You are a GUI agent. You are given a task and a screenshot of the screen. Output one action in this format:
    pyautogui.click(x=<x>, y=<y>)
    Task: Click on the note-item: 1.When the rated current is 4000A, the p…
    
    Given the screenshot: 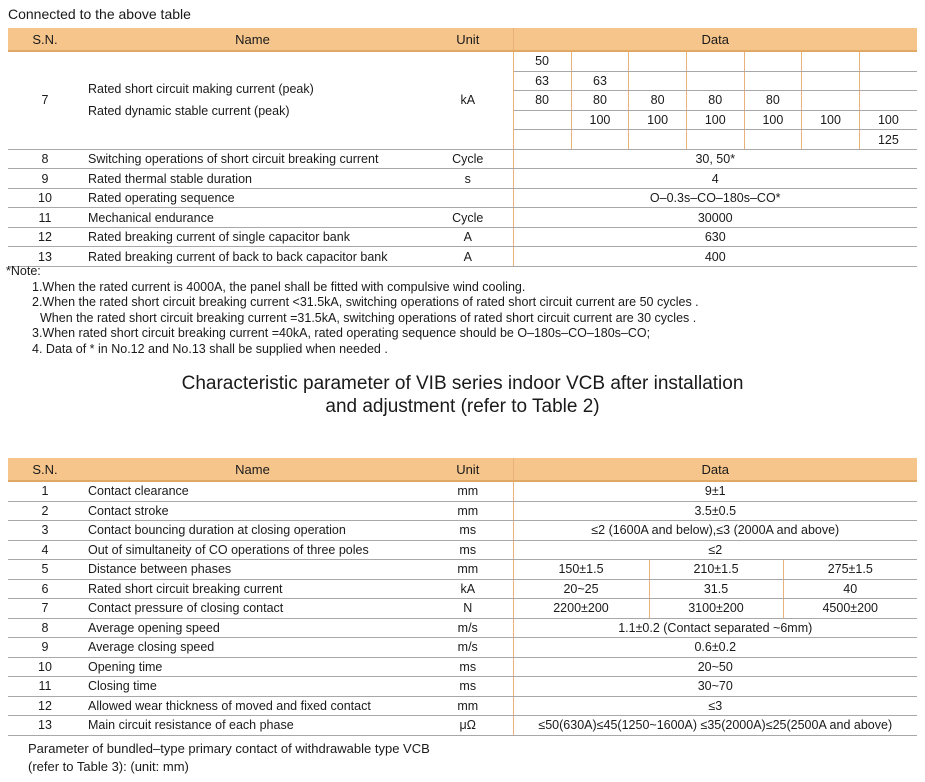 What is the action you would take?
    pyautogui.click(x=279, y=286)
    